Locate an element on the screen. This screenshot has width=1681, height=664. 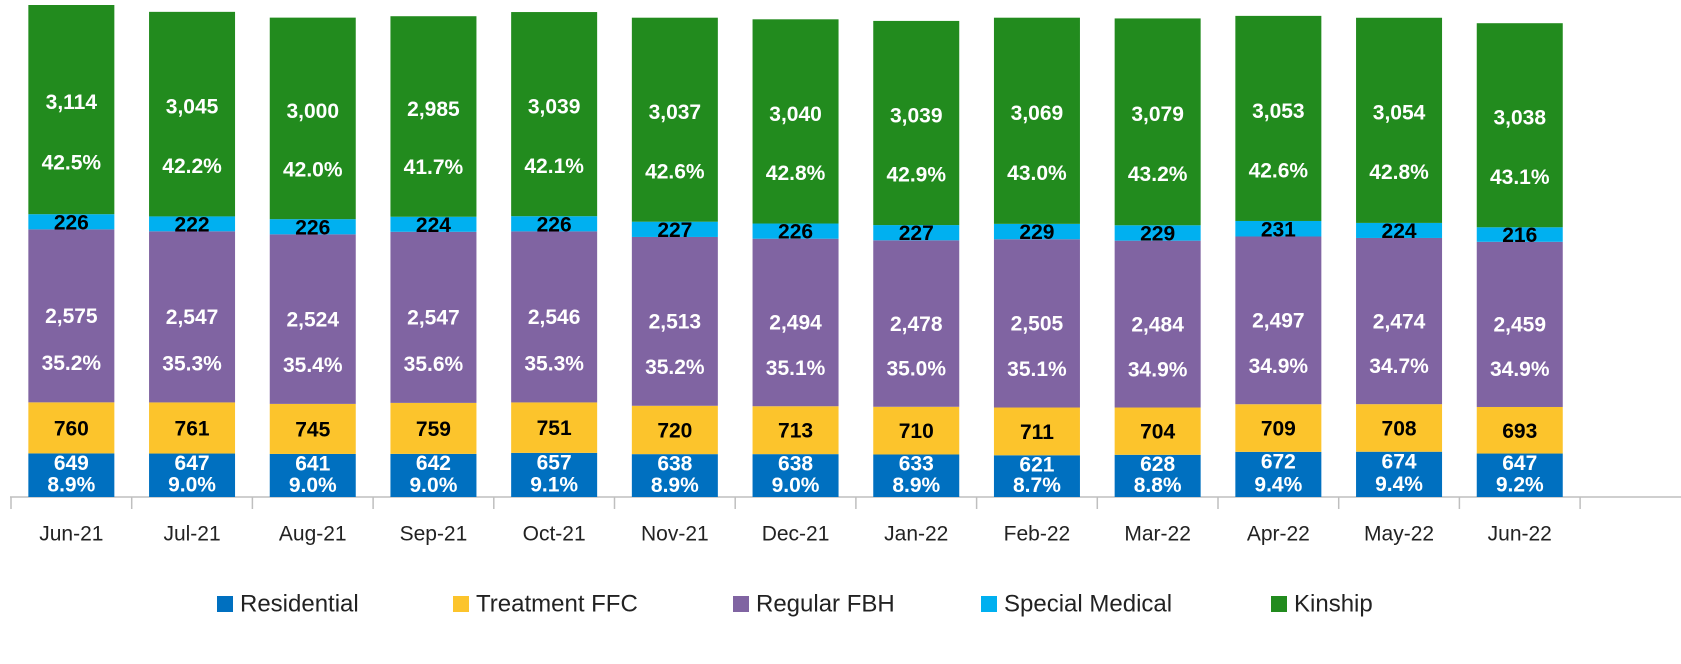
data-label: 708 is located at coordinates (1399, 428).